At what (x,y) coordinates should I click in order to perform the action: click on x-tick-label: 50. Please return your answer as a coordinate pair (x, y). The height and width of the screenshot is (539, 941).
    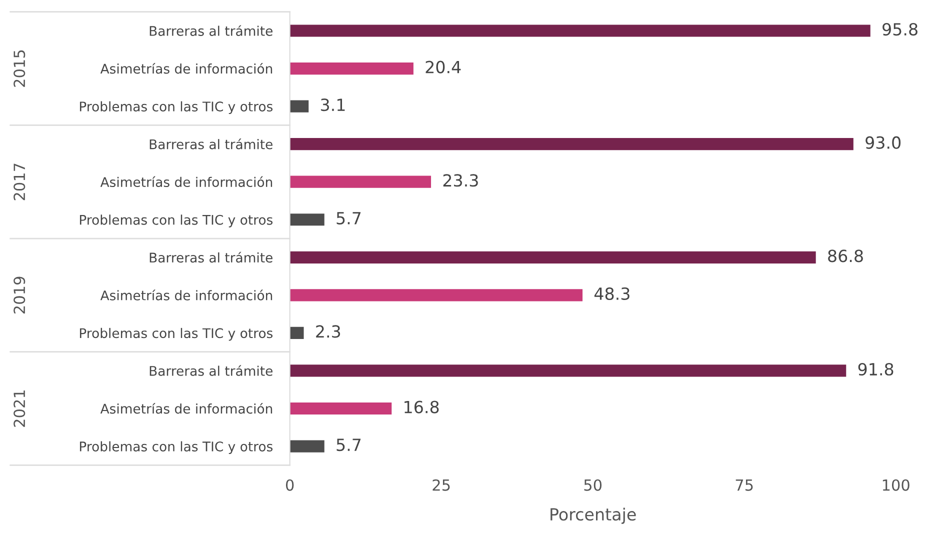
    Looking at the image, I should click on (593, 485).